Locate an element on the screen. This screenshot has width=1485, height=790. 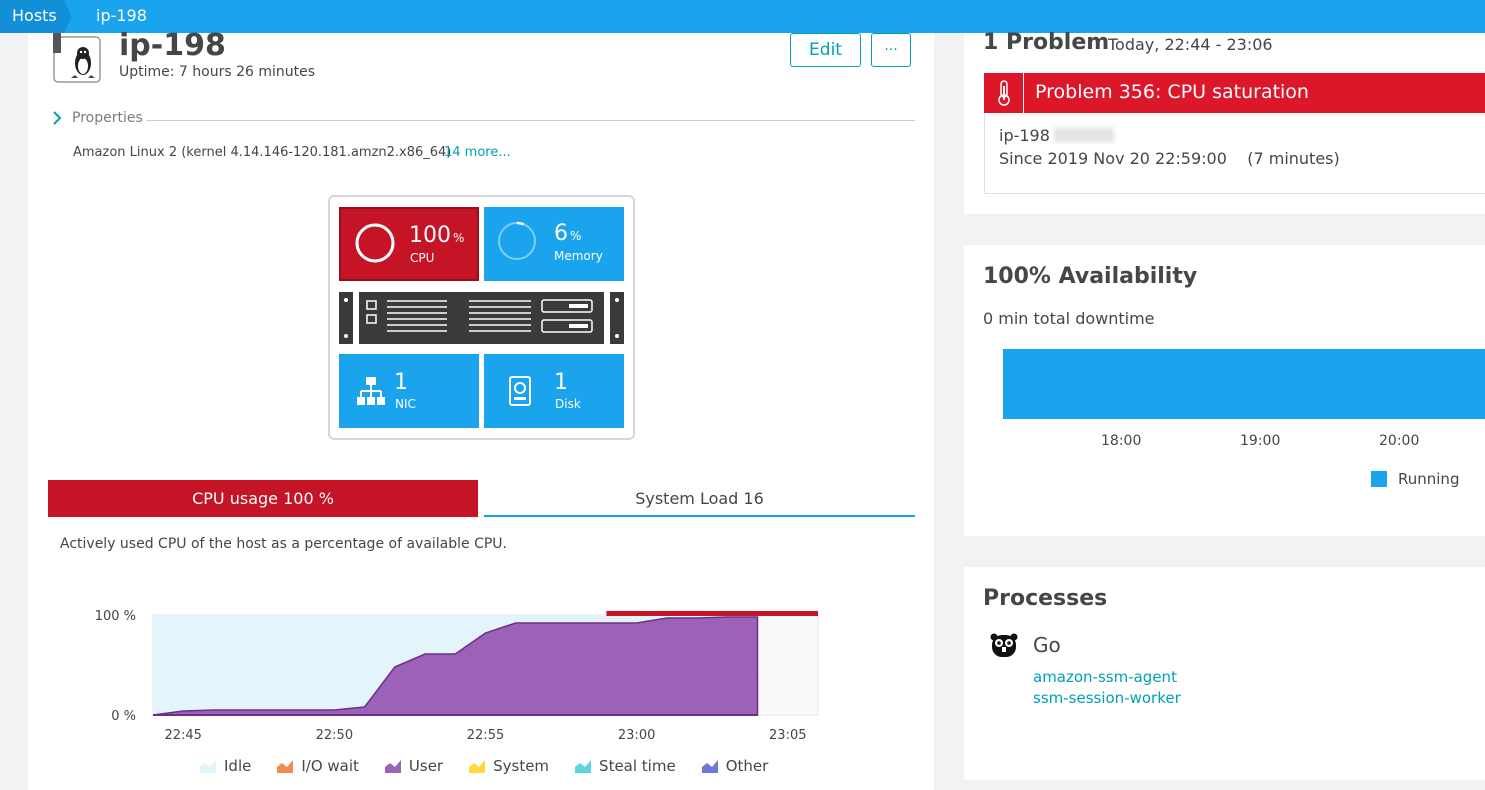
legend-label: User is located at coordinates (426, 766).